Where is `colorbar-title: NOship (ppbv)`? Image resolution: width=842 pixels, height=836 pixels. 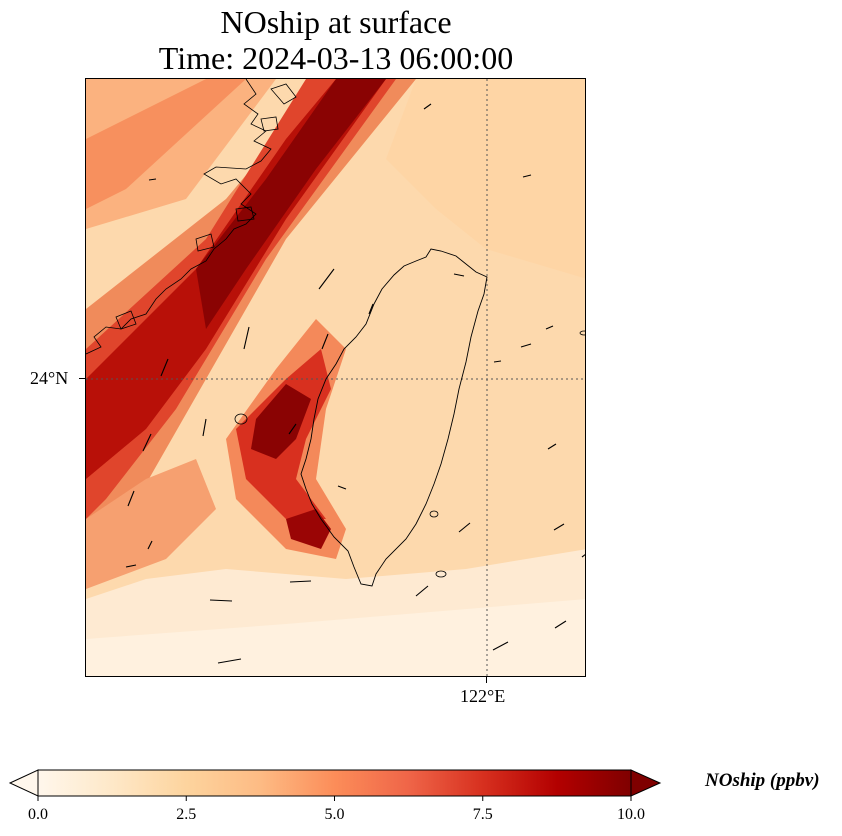
colorbar-title: NOship (ppbv) is located at coordinates (762, 780).